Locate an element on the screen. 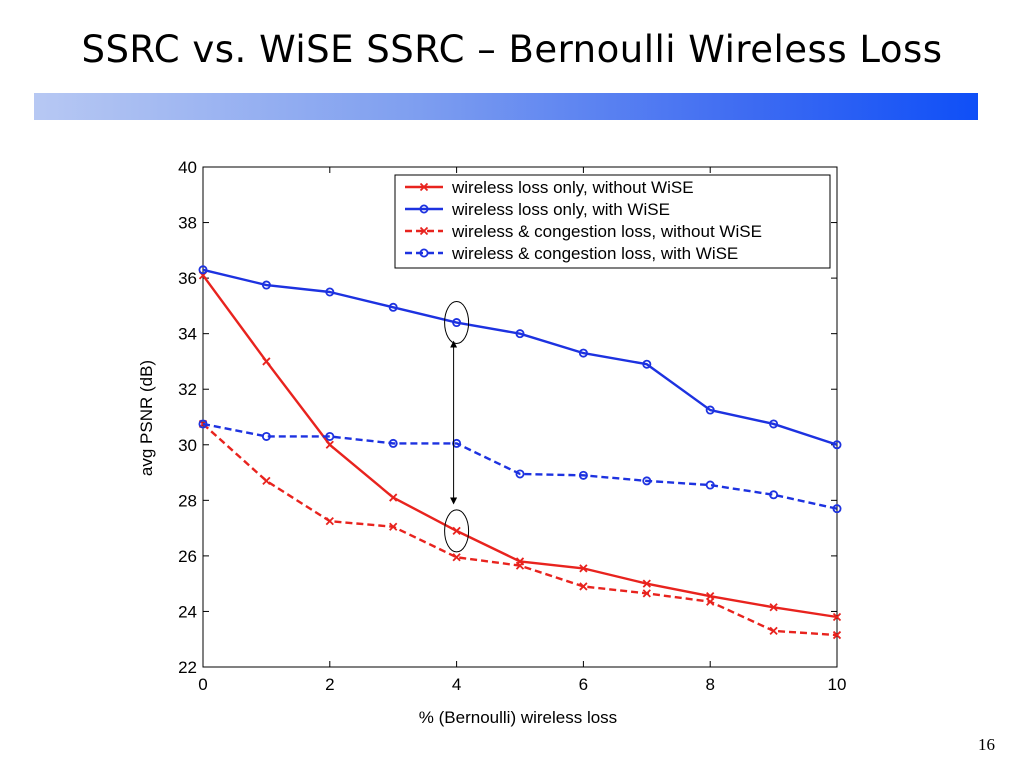 The width and height of the screenshot is (1024, 768). x-tick-label: 4 is located at coordinates (456, 684).